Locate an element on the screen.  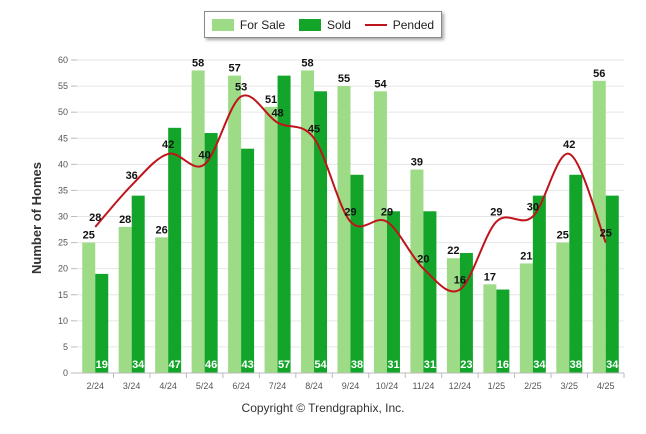
legend-swatch-for-sale is located at coordinates (222, 24).